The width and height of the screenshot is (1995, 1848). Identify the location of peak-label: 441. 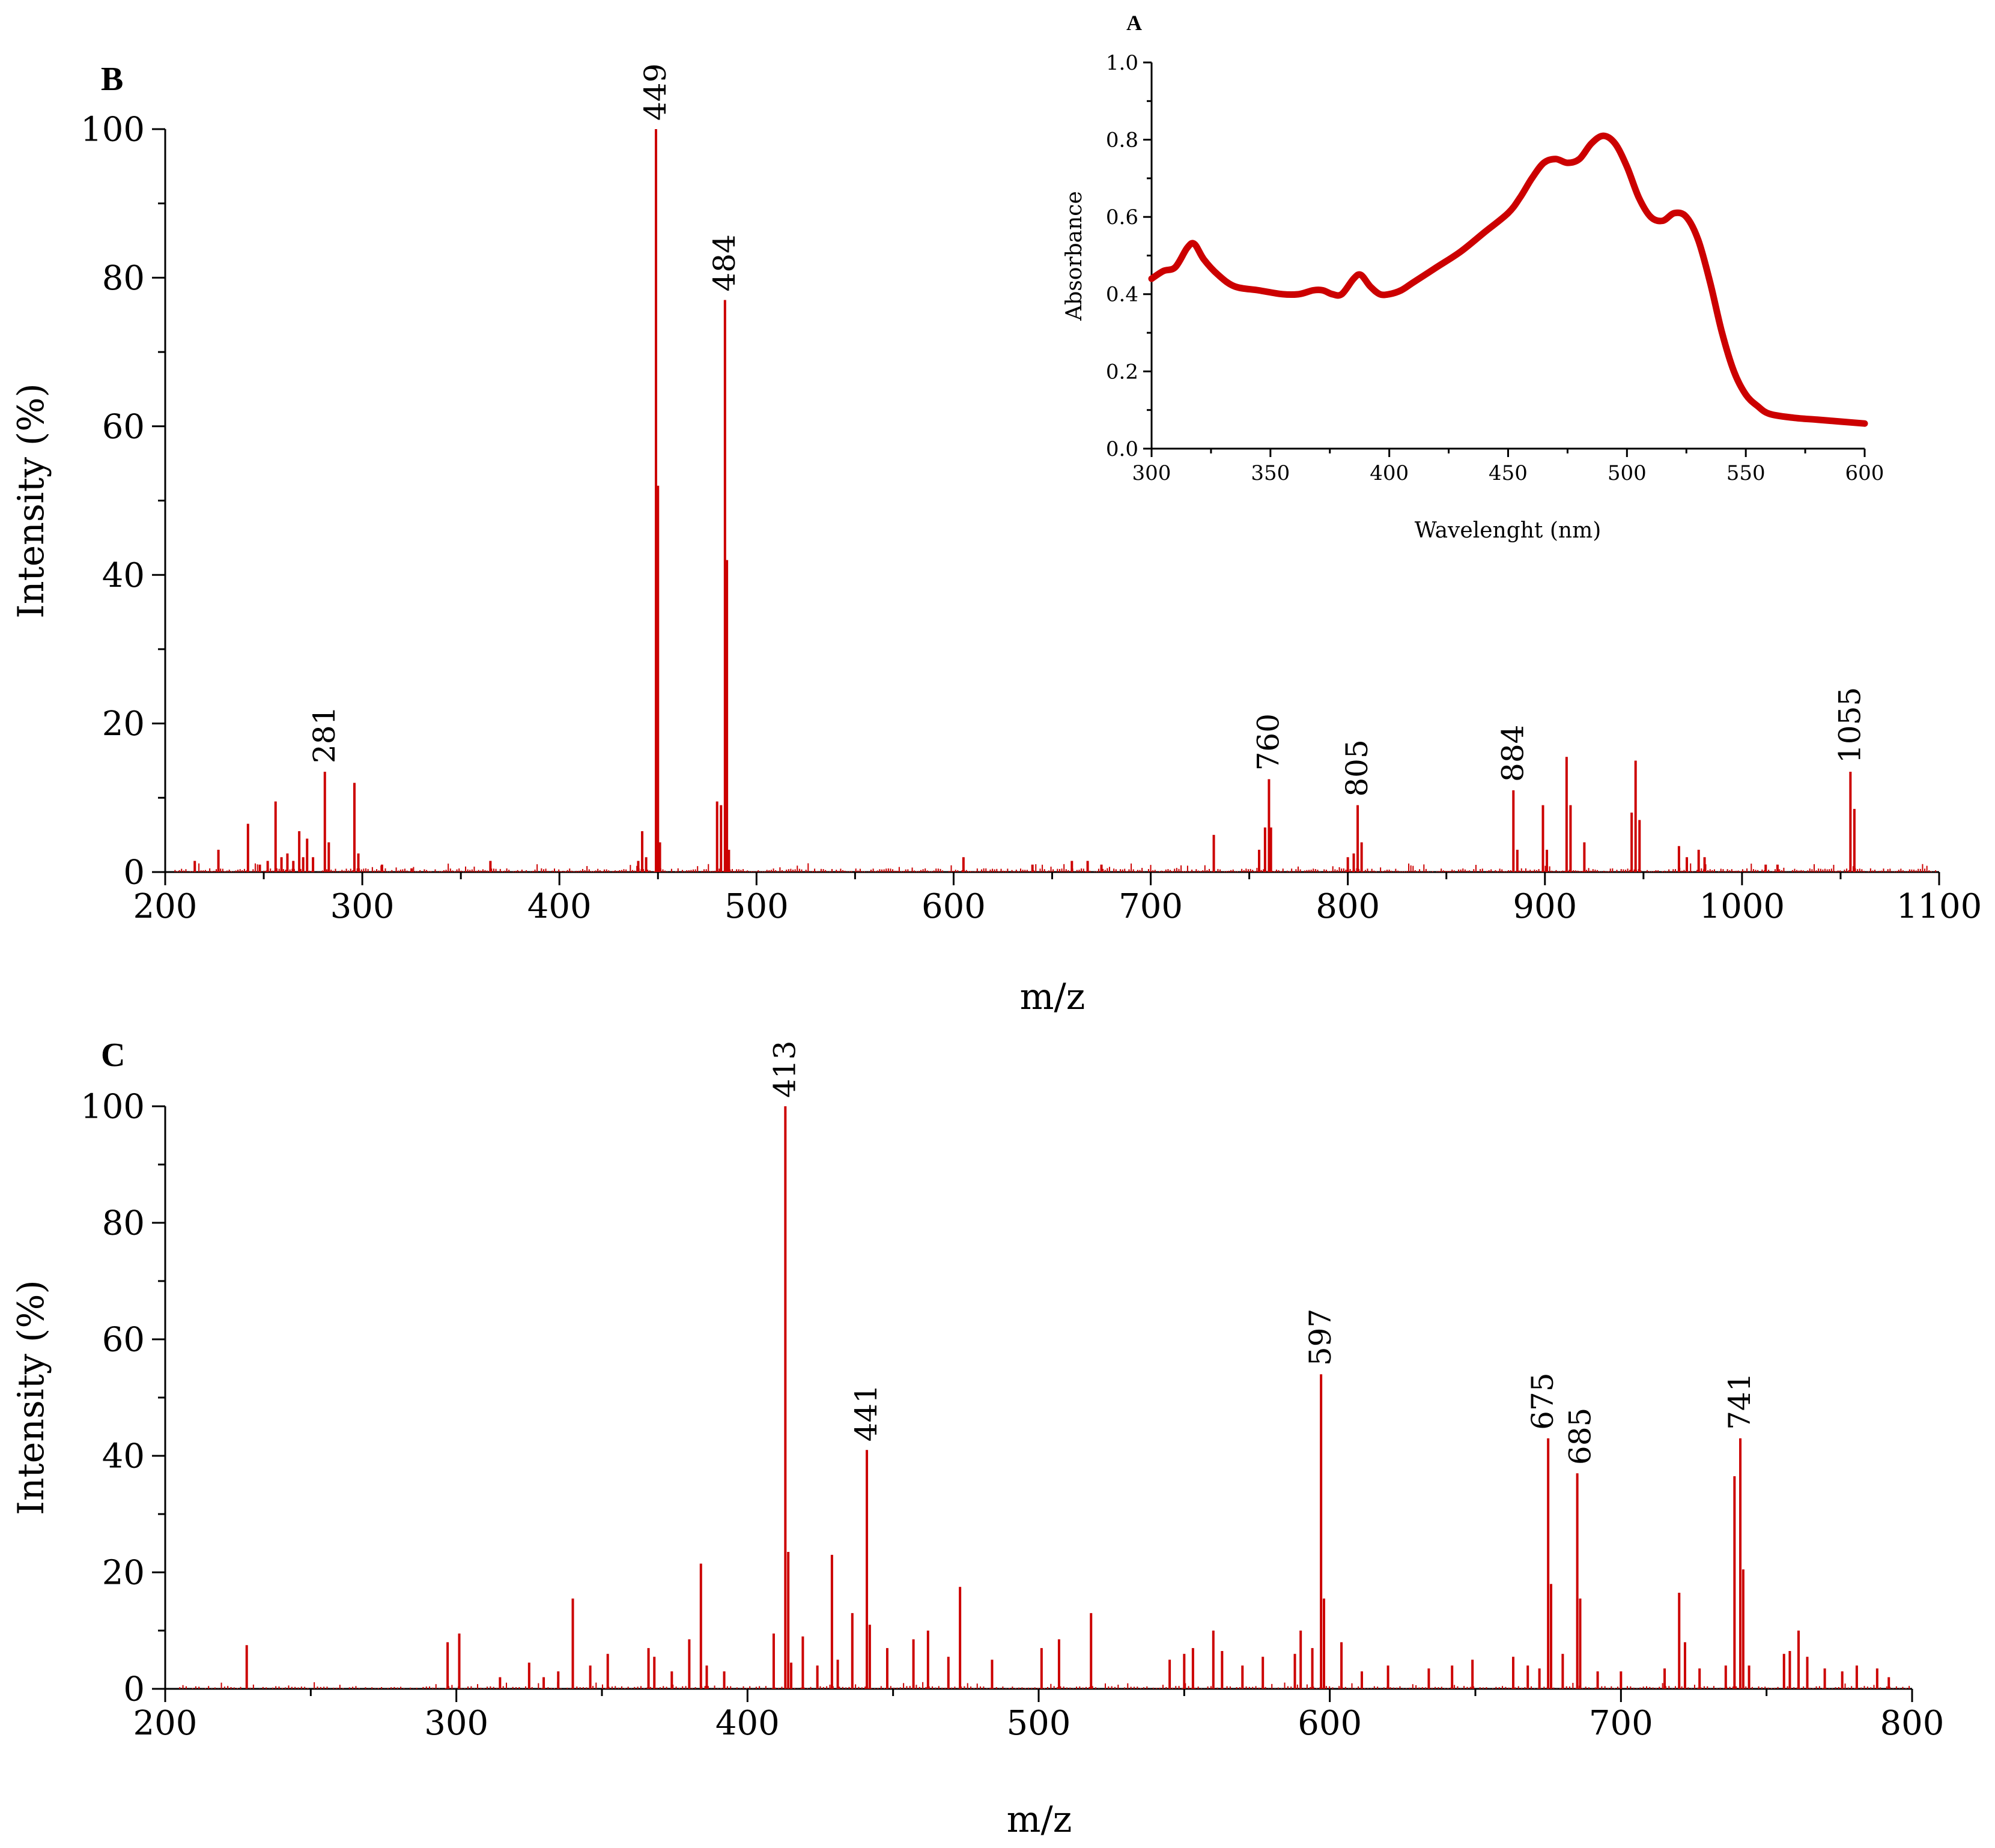
(866, 1412).